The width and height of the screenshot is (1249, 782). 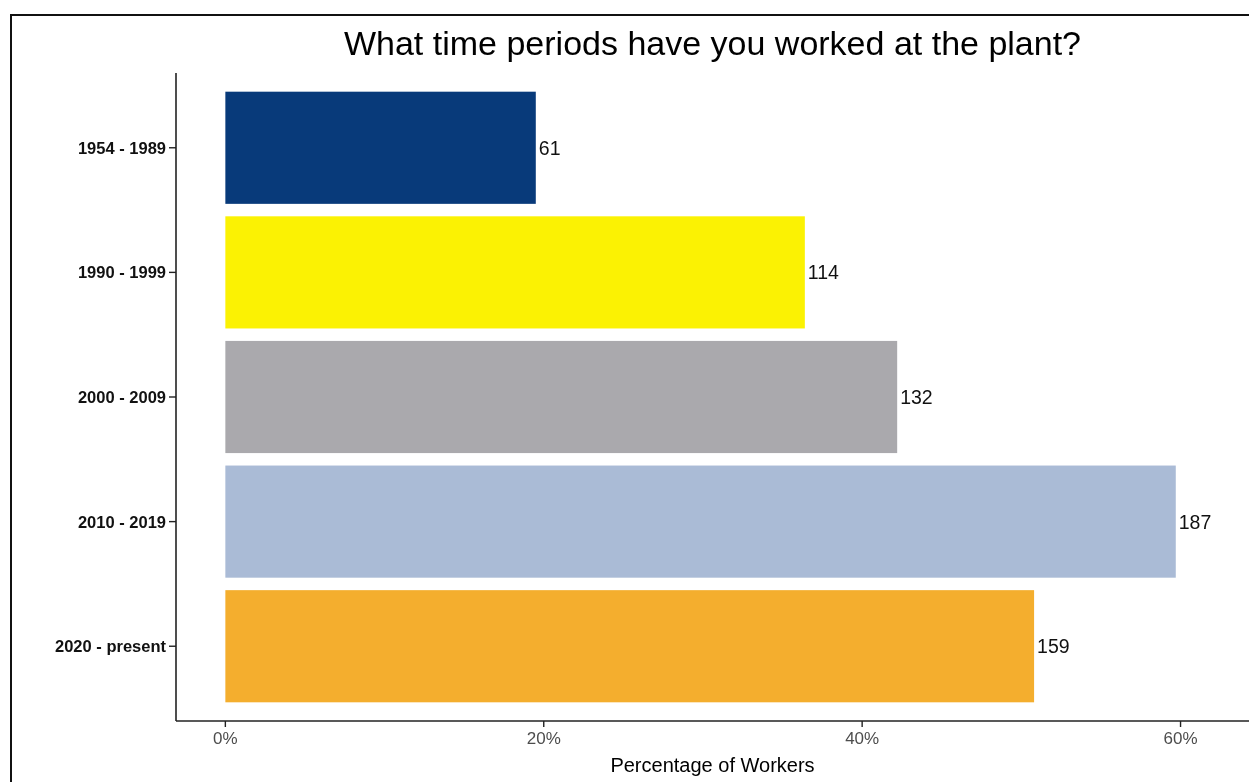 I want to click on x-tick-label: 40%, so click(x=862, y=738).